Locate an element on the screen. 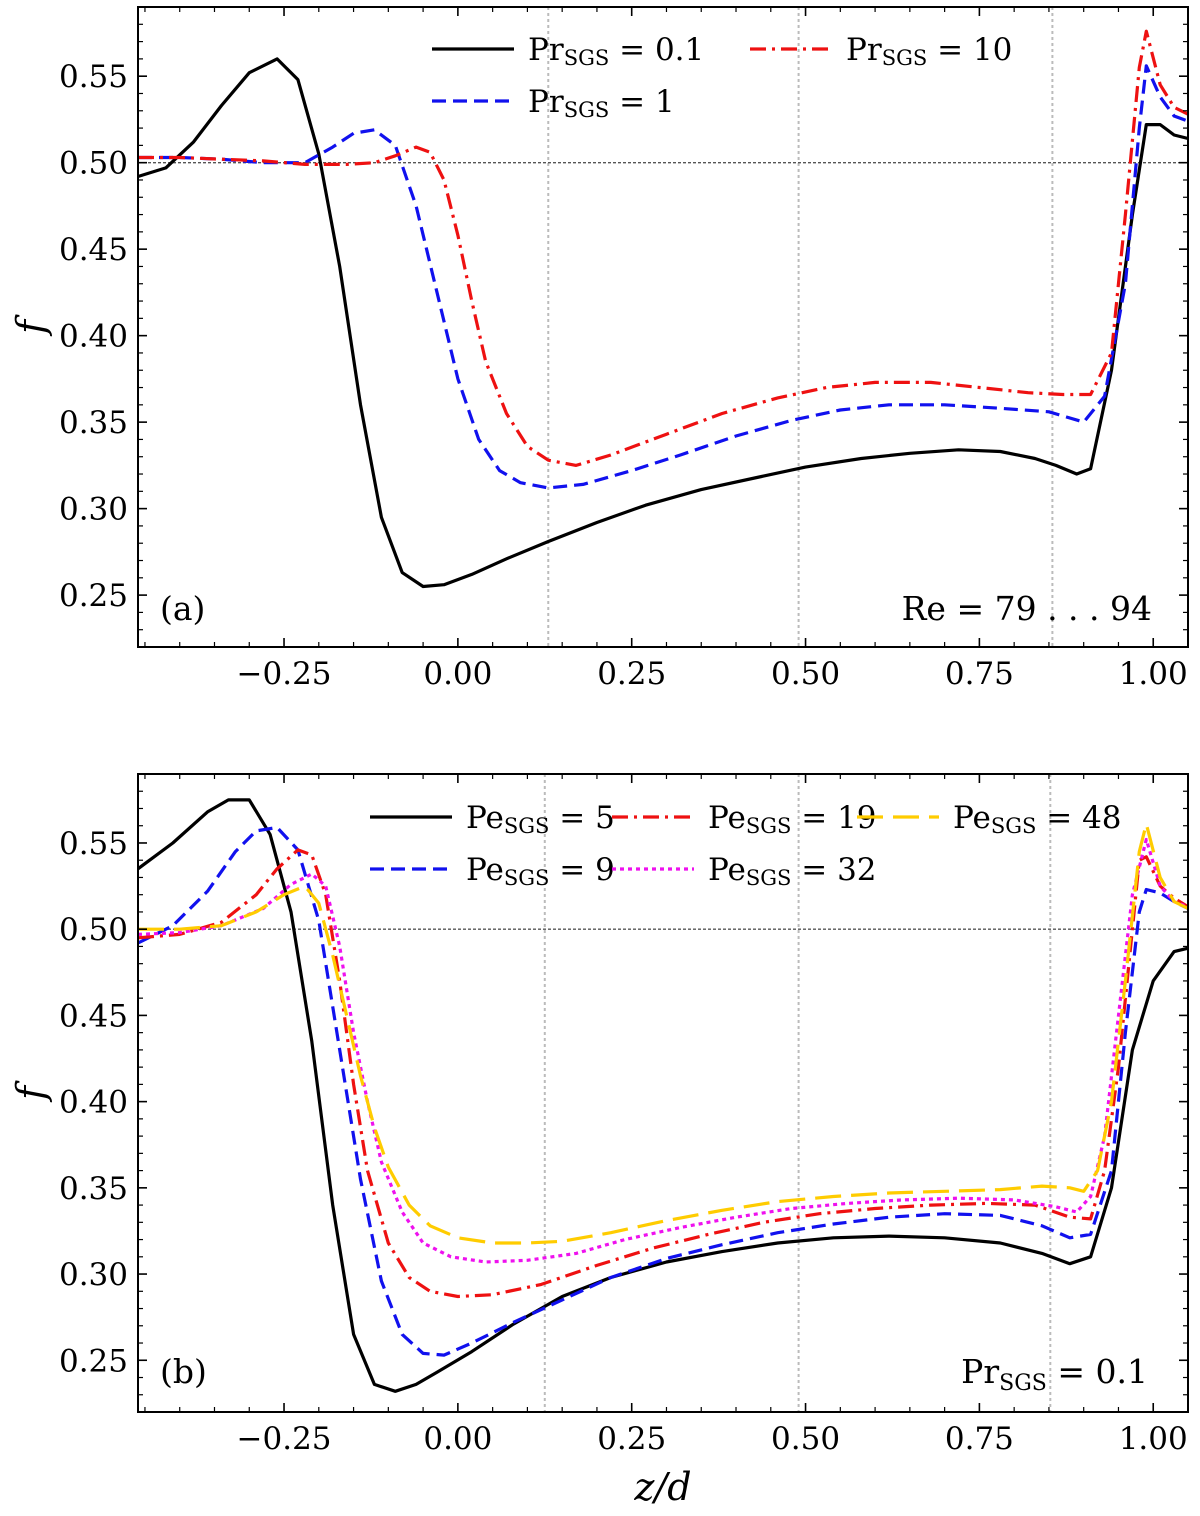 The width and height of the screenshot is (1200, 1516). legend-entry: PeSGS = 5 is located at coordinates (492, 819).